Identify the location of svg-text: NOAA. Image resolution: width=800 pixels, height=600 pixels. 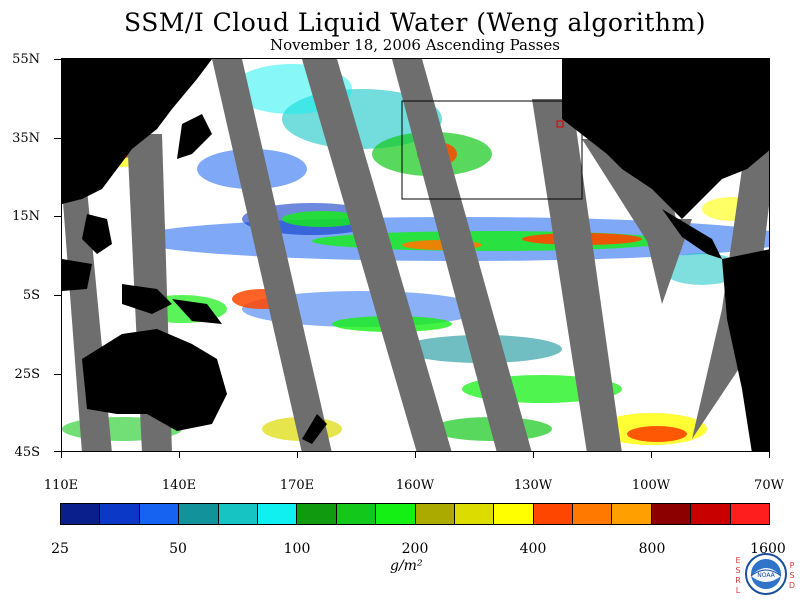
(766, 575).